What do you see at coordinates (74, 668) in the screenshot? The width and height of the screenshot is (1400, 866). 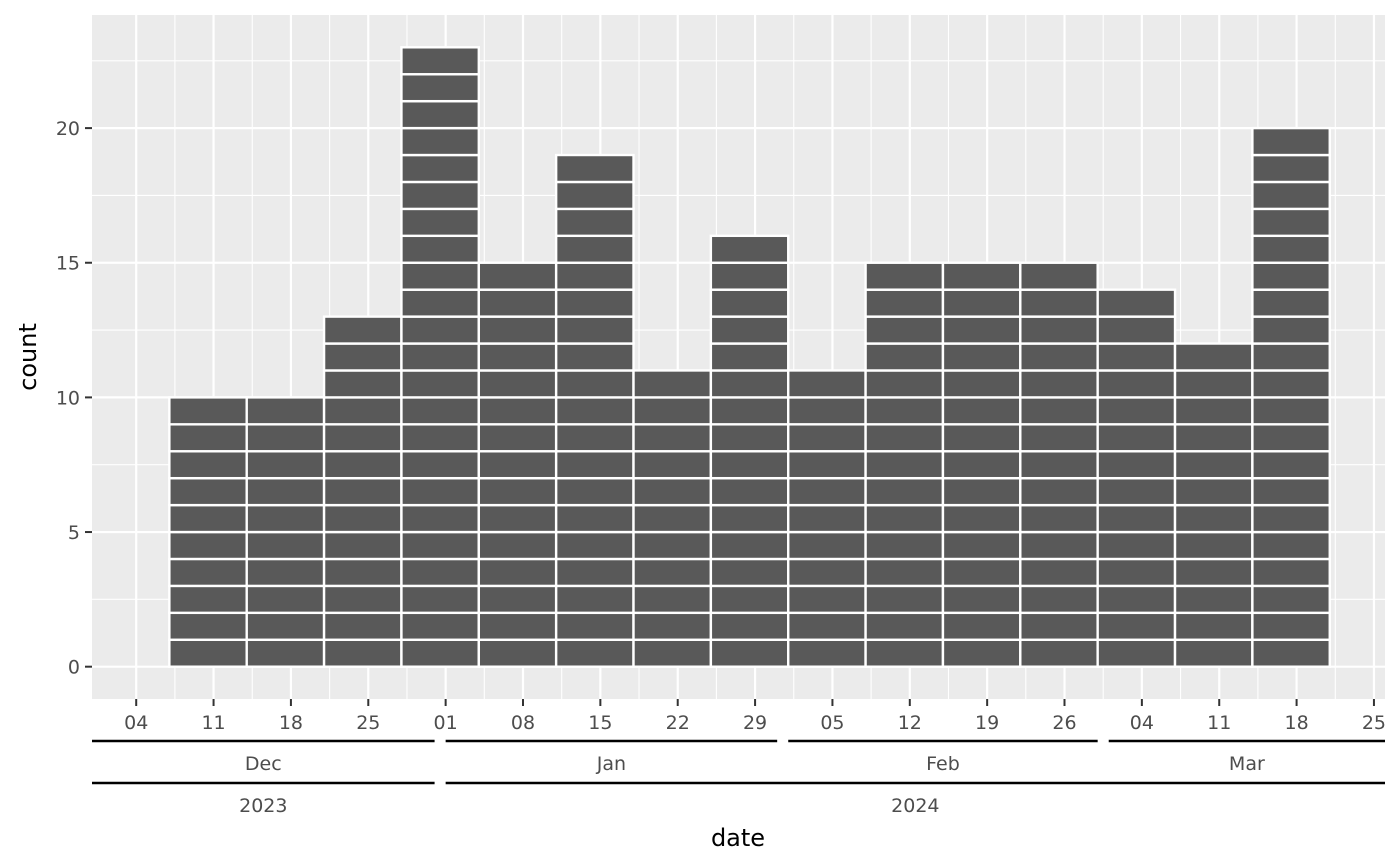 I see `y-tick-label: 0` at bounding box center [74, 668].